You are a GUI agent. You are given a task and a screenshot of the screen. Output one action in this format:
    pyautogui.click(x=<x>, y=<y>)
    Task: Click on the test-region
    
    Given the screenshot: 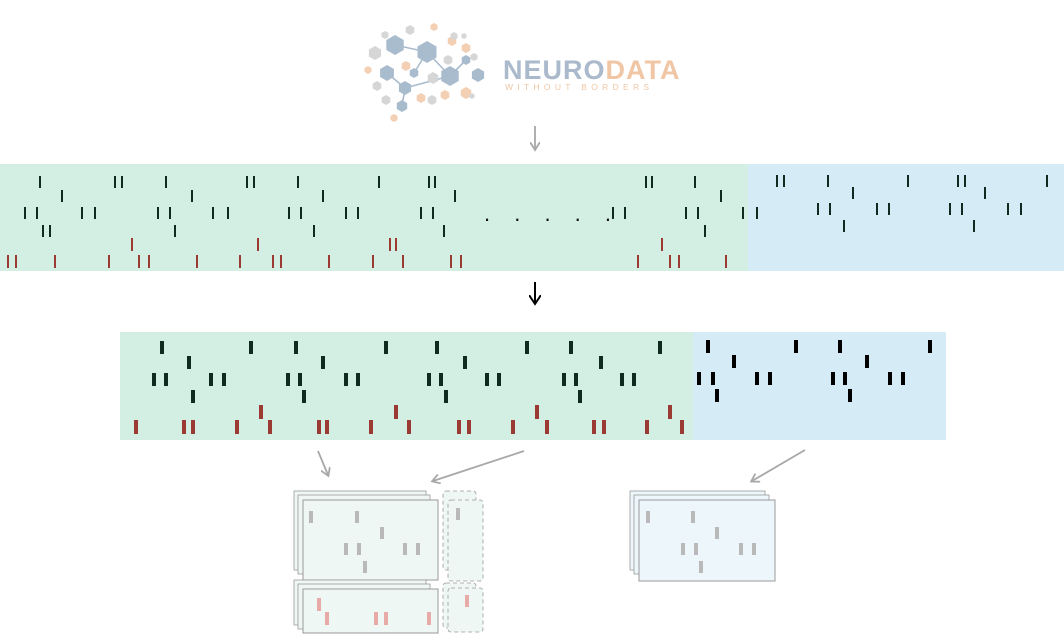 What is the action you would take?
    pyautogui.click(x=906, y=217)
    